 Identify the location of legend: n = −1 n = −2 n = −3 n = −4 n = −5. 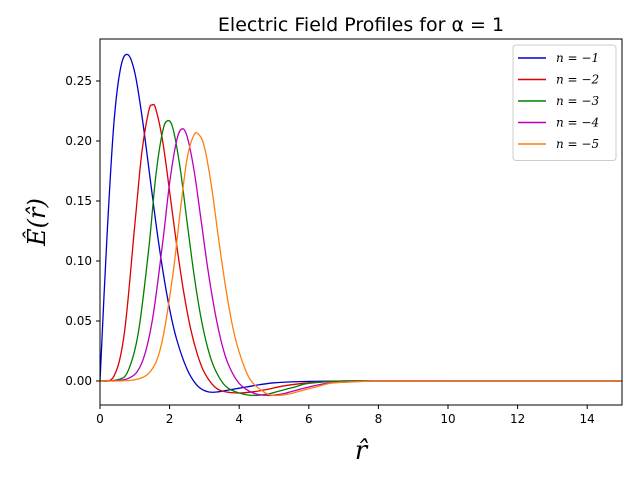
(564, 102).